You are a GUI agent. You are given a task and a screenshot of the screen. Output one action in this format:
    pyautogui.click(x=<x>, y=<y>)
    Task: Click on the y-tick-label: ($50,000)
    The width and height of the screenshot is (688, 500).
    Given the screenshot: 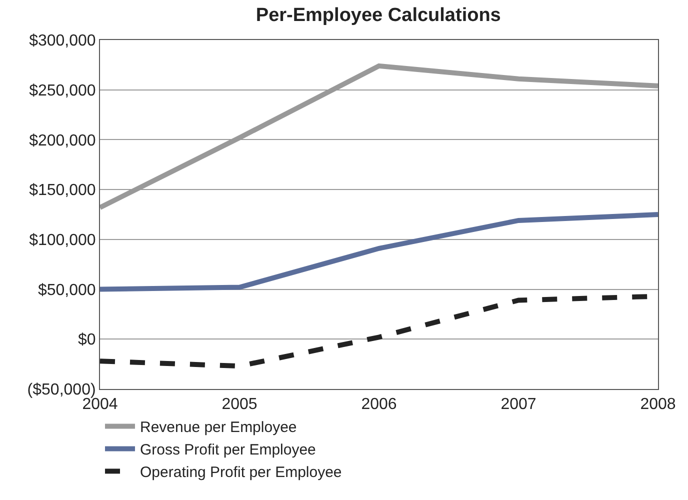 What is the action you would take?
    pyautogui.click(x=61, y=390)
    